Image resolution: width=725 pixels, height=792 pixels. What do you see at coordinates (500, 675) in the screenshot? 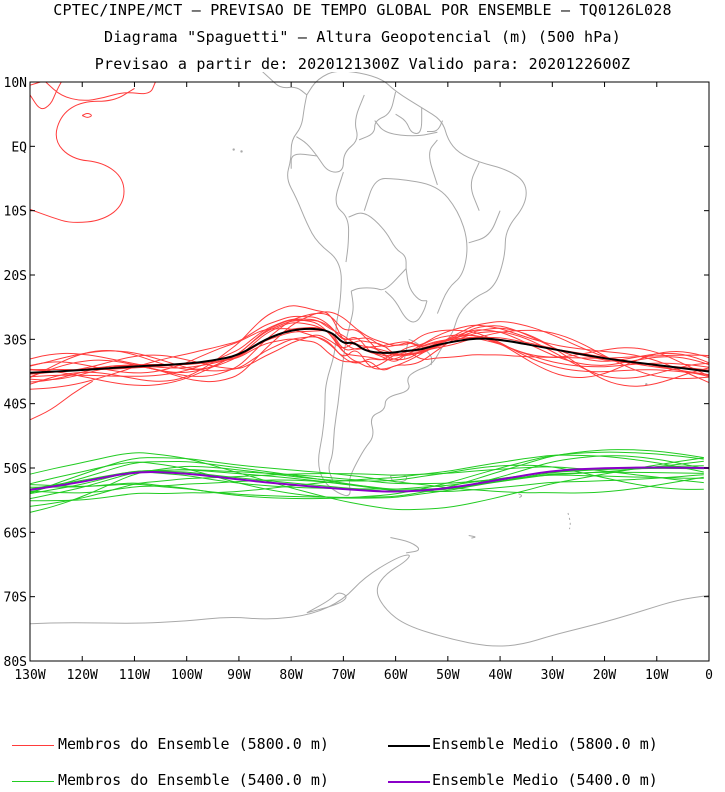
I see `lon-label-9: 40W` at bounding box center [500, 675].